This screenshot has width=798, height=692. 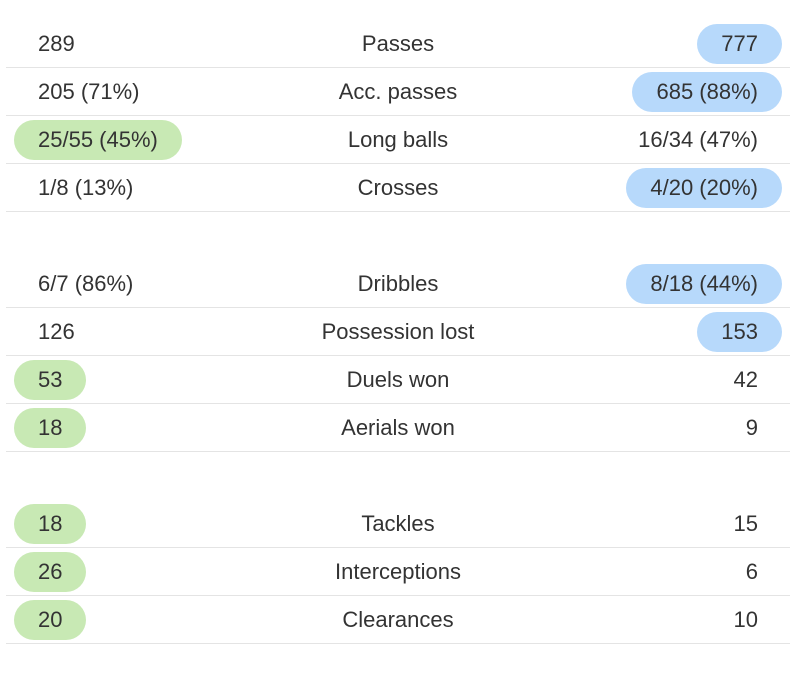 I want to click on away-value: 16/34 (47%), so click(x=698, y=139).